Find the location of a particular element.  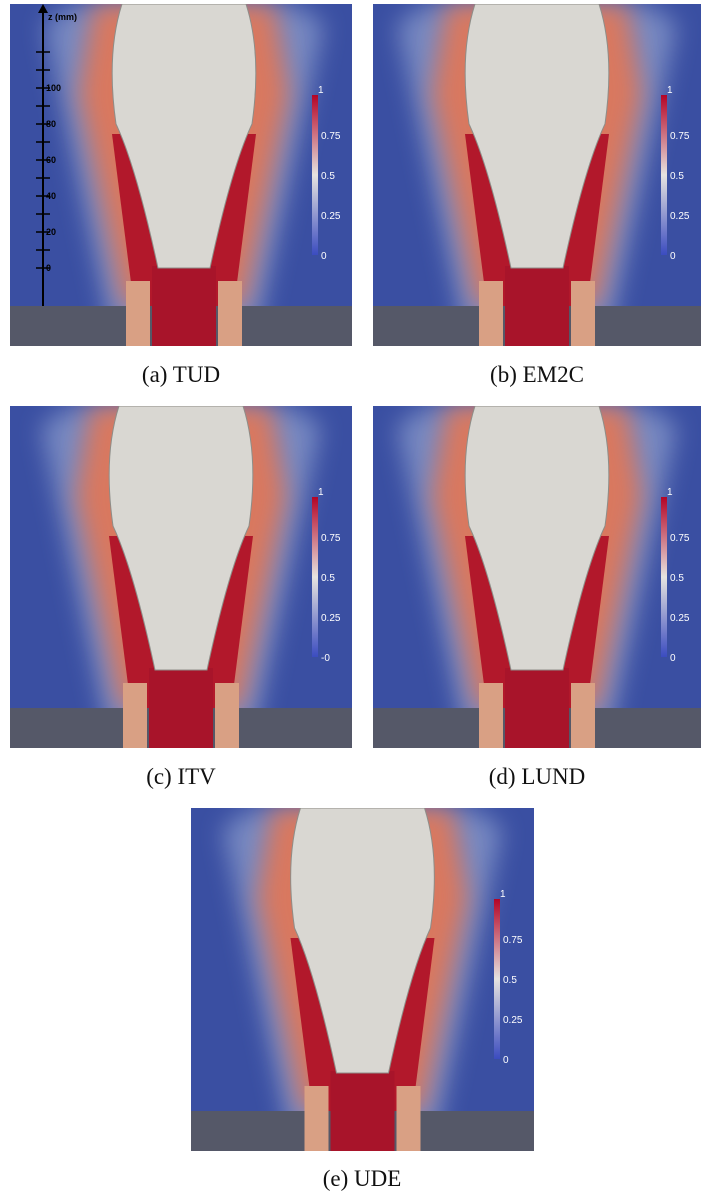

simulation-image: 1 0.75 0.5 0.25 0 z (mm) 100 80 60 40 20 0 is located at coordinates (181, 175).